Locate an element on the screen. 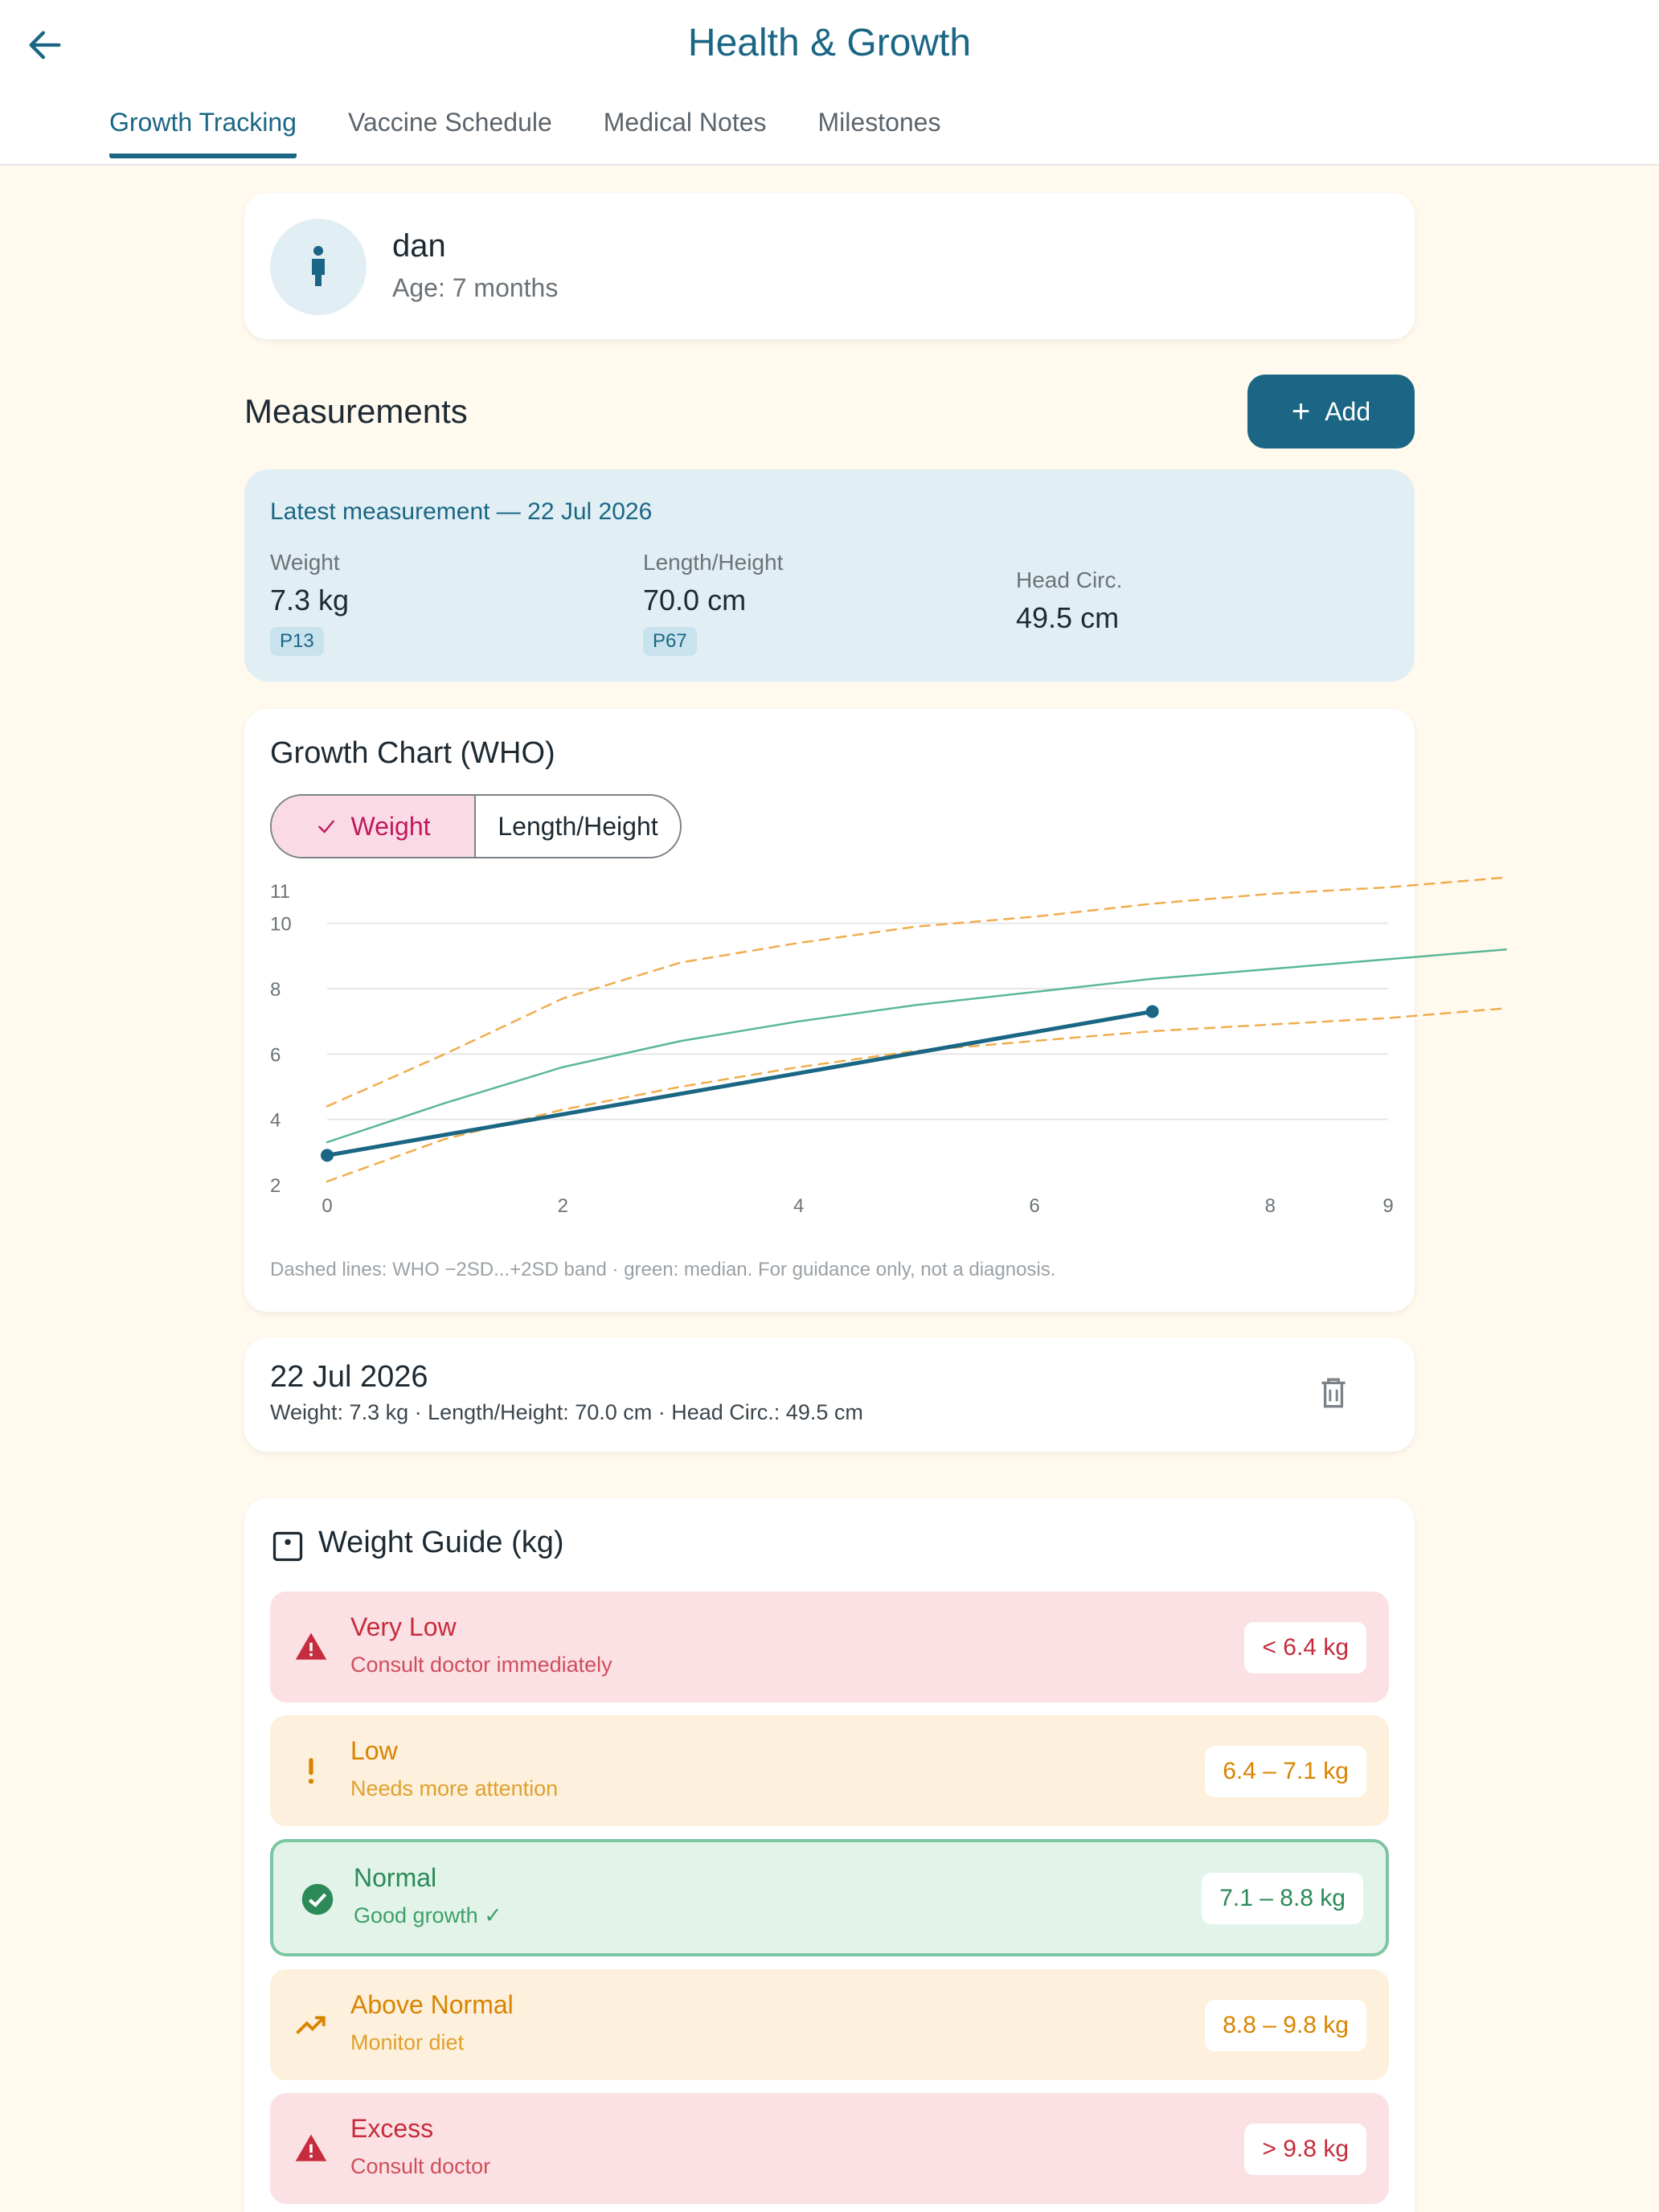 This screenshot has width=1659, height=2212. check-circle-icon is located at coordinates (317, 1899).